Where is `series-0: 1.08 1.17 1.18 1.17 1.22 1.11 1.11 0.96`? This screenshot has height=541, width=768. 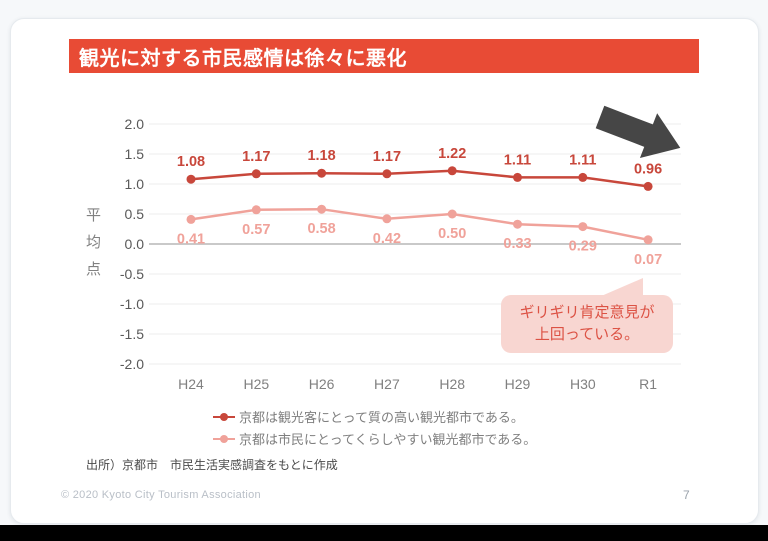 series-0: 1.08 1.17 1.18 1.17 1.22 1.11 1.11 0.96 is located at coordinates (419, 168).